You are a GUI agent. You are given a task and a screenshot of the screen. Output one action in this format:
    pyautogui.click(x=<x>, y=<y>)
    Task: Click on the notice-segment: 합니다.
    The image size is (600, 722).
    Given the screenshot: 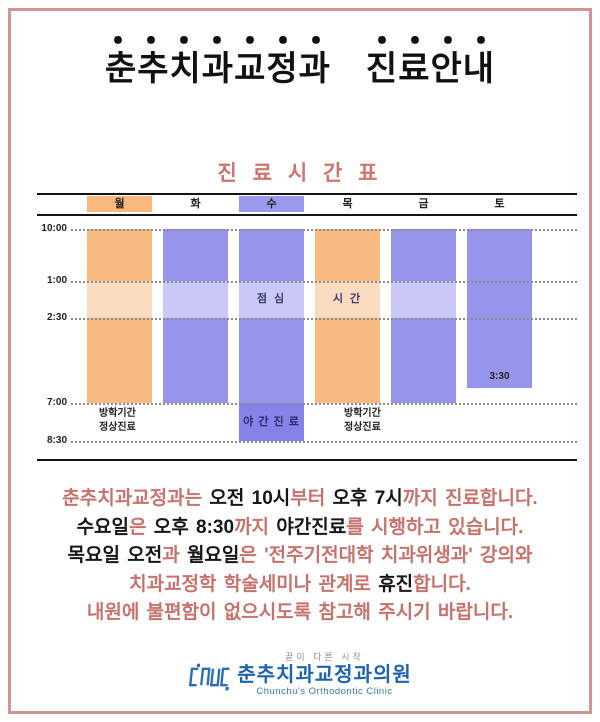 What is the action you would take?
    pyautogui.click(x=442, y=584)
    